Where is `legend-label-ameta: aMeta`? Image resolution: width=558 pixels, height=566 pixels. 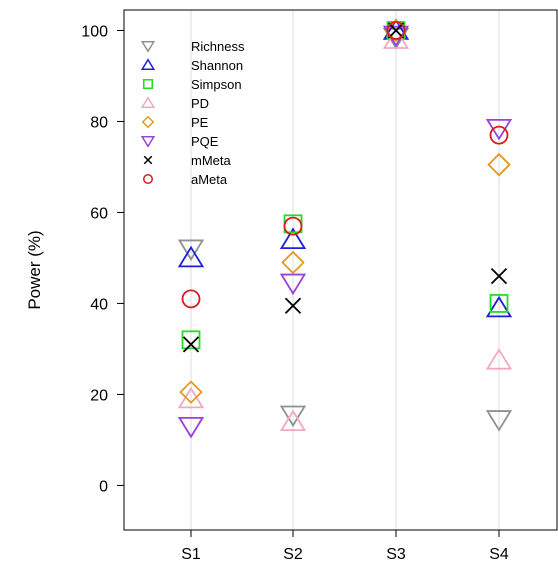 legend-label-ameta: aMeta is located at coordinates (209, 179).